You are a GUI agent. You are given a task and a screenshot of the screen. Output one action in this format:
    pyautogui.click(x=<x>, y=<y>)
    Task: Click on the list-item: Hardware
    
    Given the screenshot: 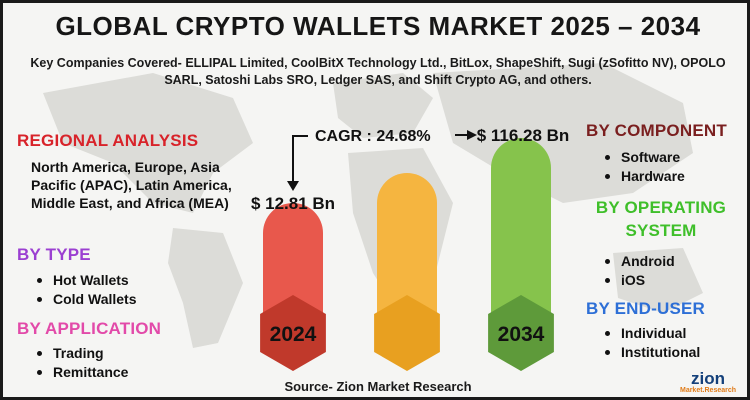 What is the action you would take?
    pyautogui.click(x=642, y=176)
    